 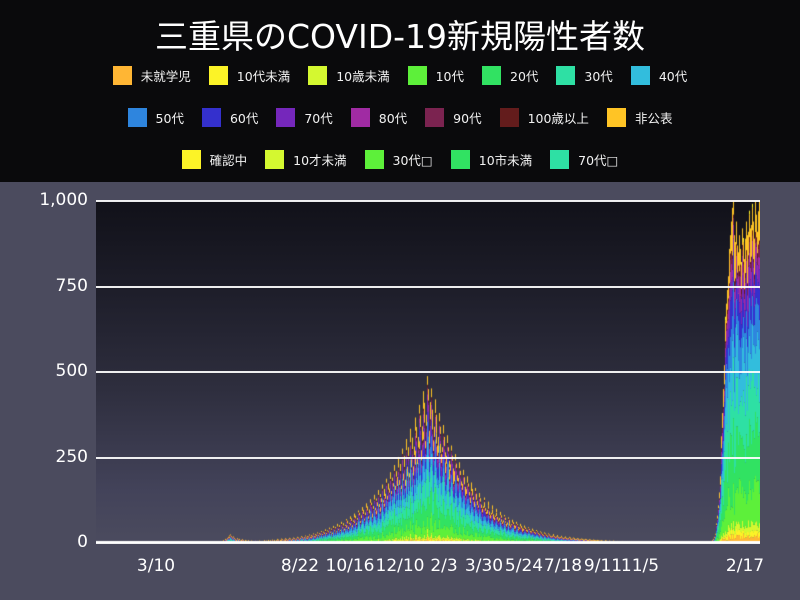 I want to click on legend-item-label: 20代, so click(x=524, y=76).